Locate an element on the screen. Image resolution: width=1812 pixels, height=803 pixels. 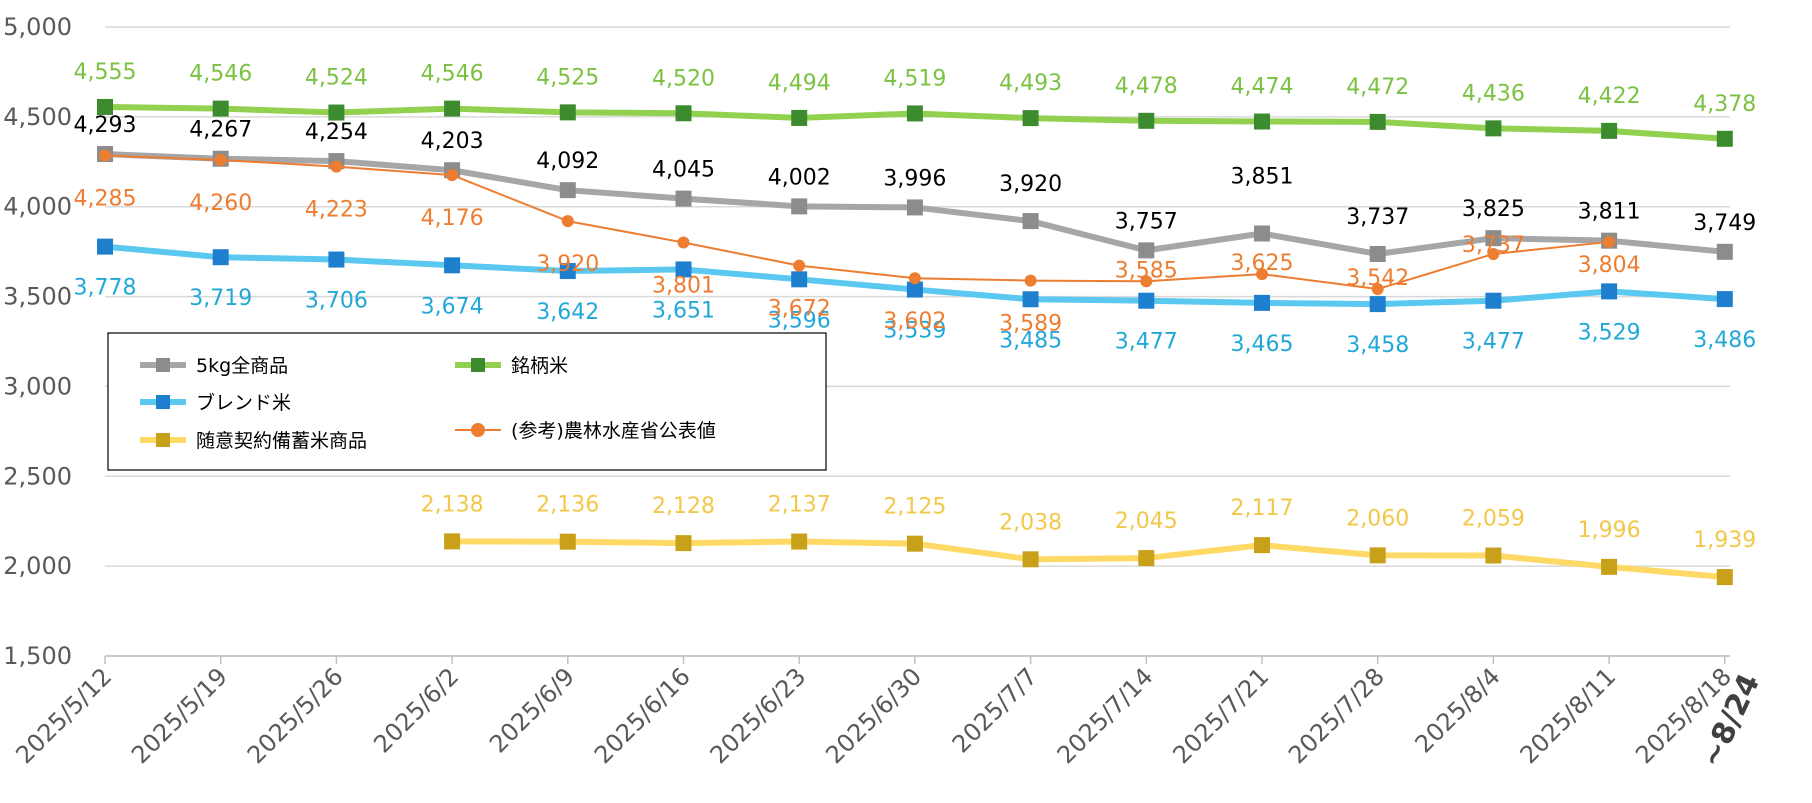
data-label: 3,542 is located at coordinates (1377, 278).